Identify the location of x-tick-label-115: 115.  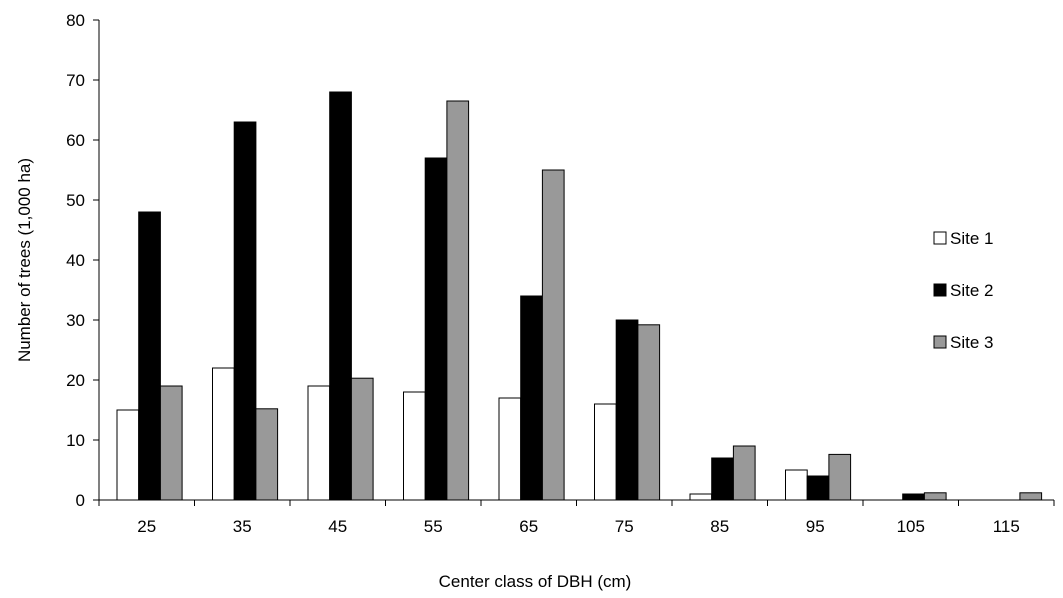
(1006, 526).